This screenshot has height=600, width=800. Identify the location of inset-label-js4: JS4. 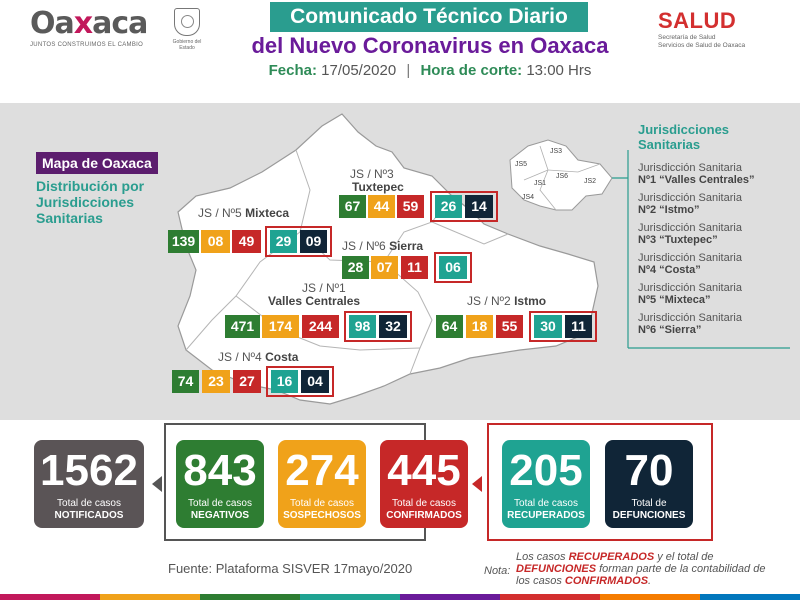
(528, 197).